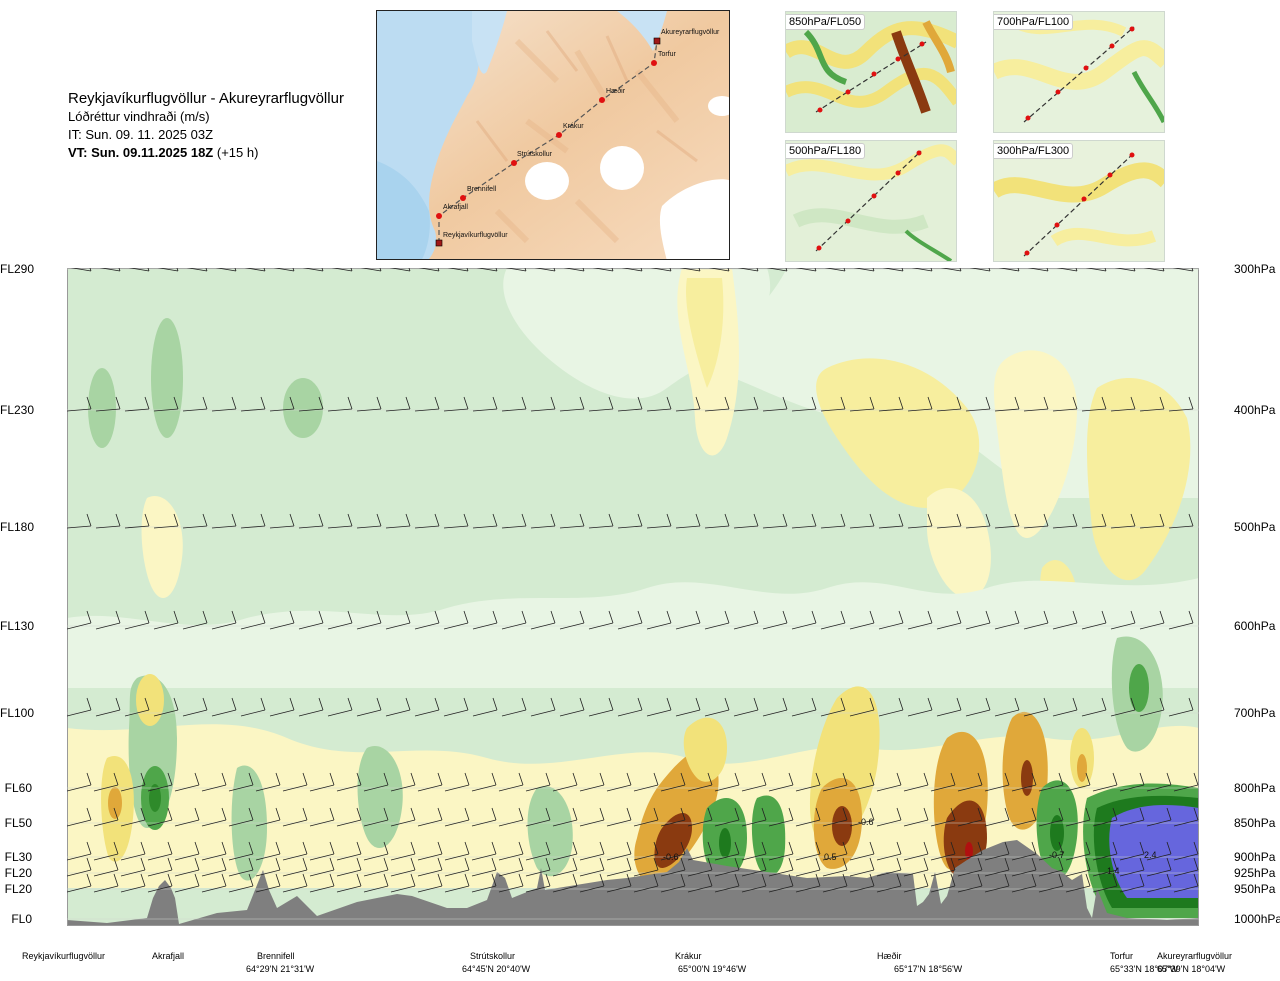  I want to click on y-tick-label-fl: FL290, so click(17, 269).